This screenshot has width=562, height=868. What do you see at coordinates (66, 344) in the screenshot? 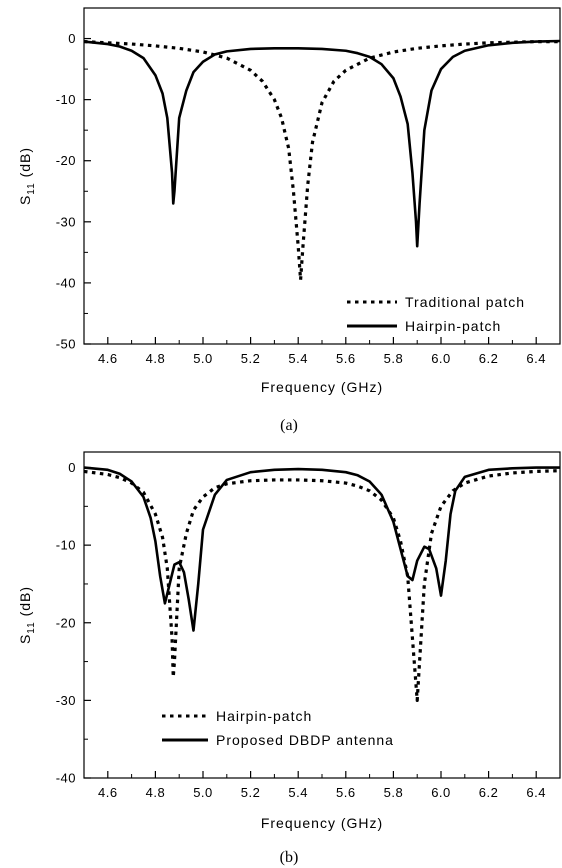
I see `y-tick-label: -50` at bounding box center [66, 344].